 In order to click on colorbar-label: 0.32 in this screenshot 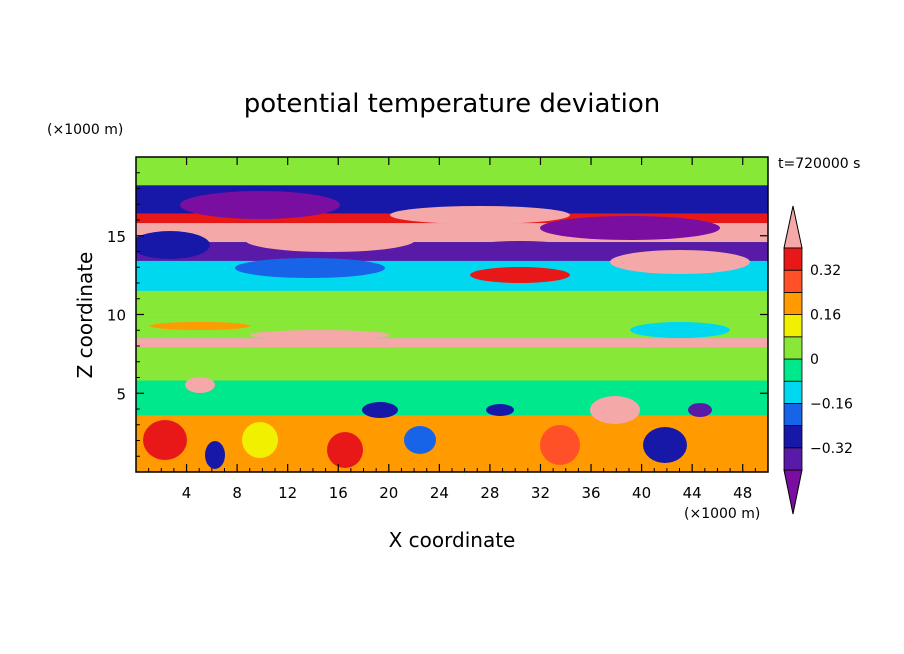, I will do `click(825, 271)`.